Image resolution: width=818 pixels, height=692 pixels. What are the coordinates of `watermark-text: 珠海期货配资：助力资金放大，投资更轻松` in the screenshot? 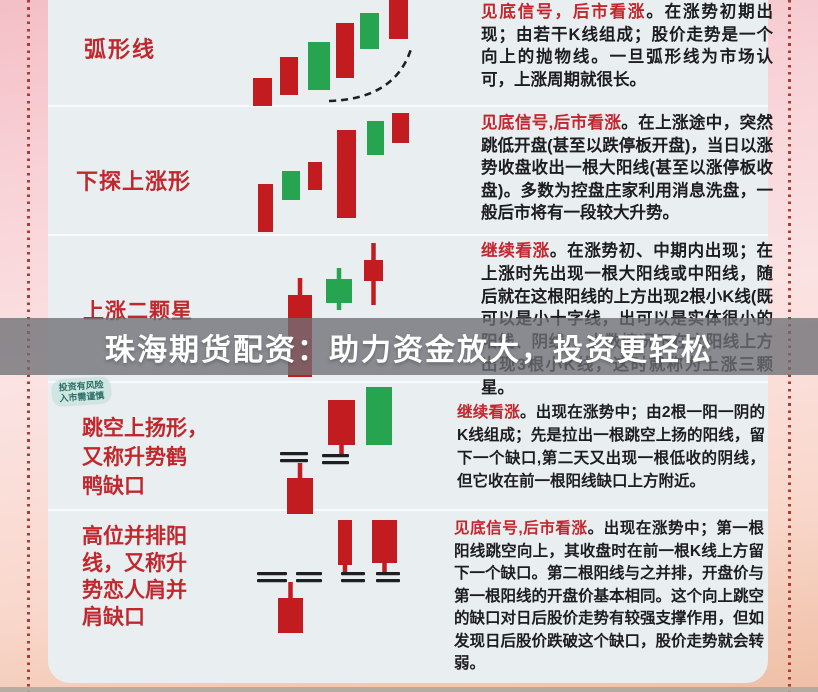 It's located at (409, 350).